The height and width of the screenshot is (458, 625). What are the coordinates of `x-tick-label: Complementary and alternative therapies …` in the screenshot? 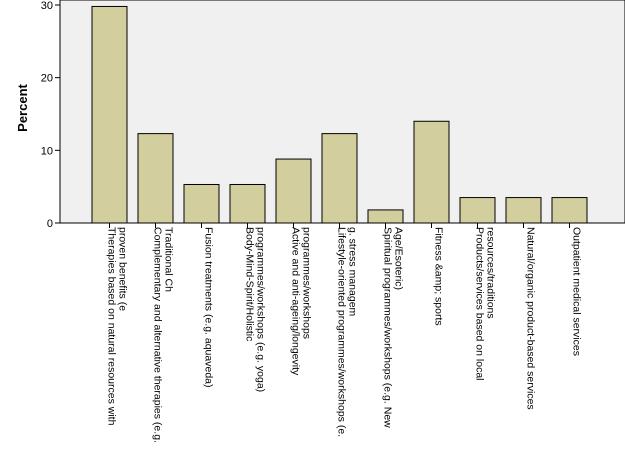 It's located at (163, 335).